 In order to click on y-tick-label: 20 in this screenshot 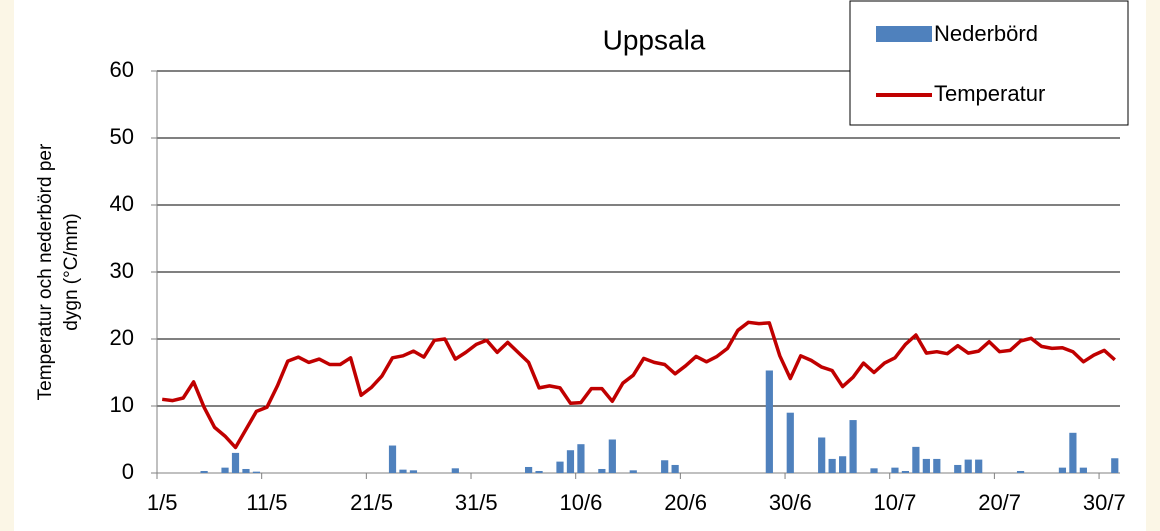, I will do `click(122, 337)`.